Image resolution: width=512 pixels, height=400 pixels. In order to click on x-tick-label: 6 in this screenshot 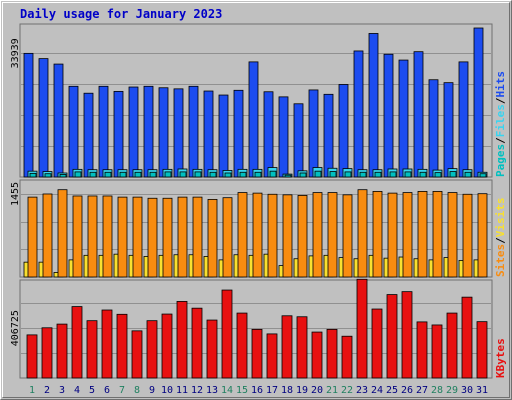, I will do `click(107, 390)`.